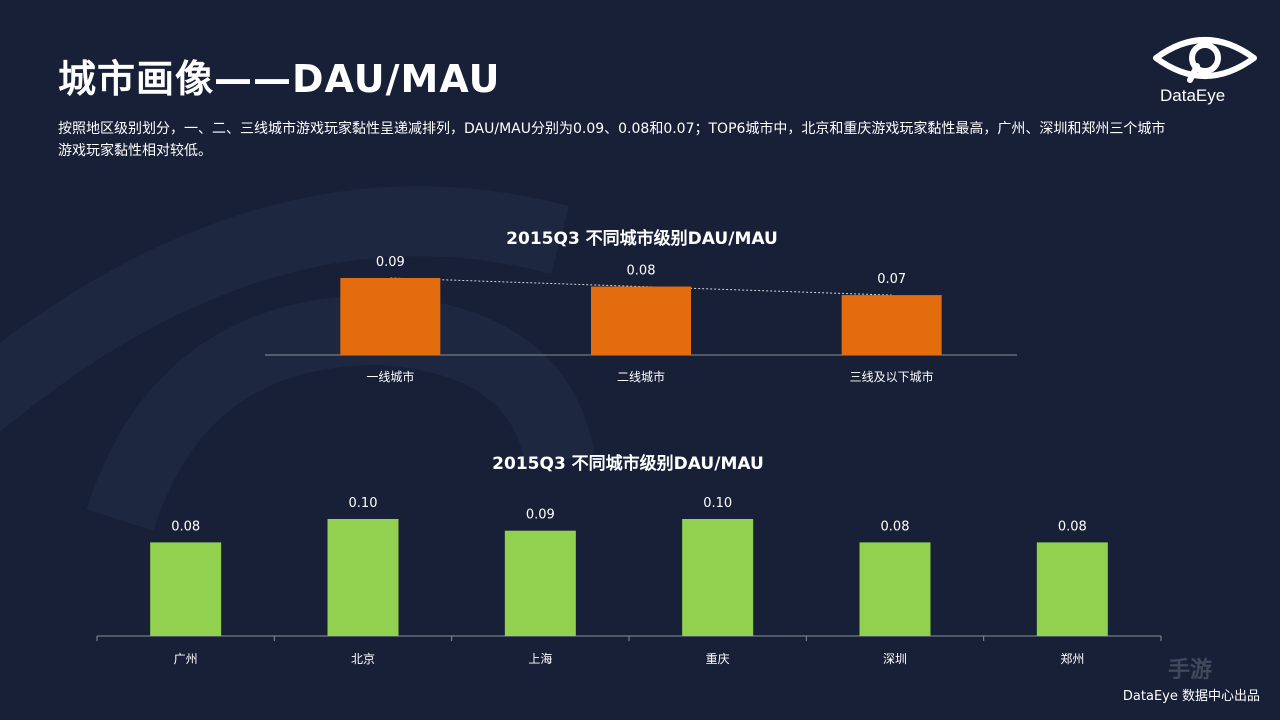 This screenshot has height=720, width=1280. Describe the element at coordinates (540, 515) in the screenshot. I see `c2-value-label: 0.09` at that location.